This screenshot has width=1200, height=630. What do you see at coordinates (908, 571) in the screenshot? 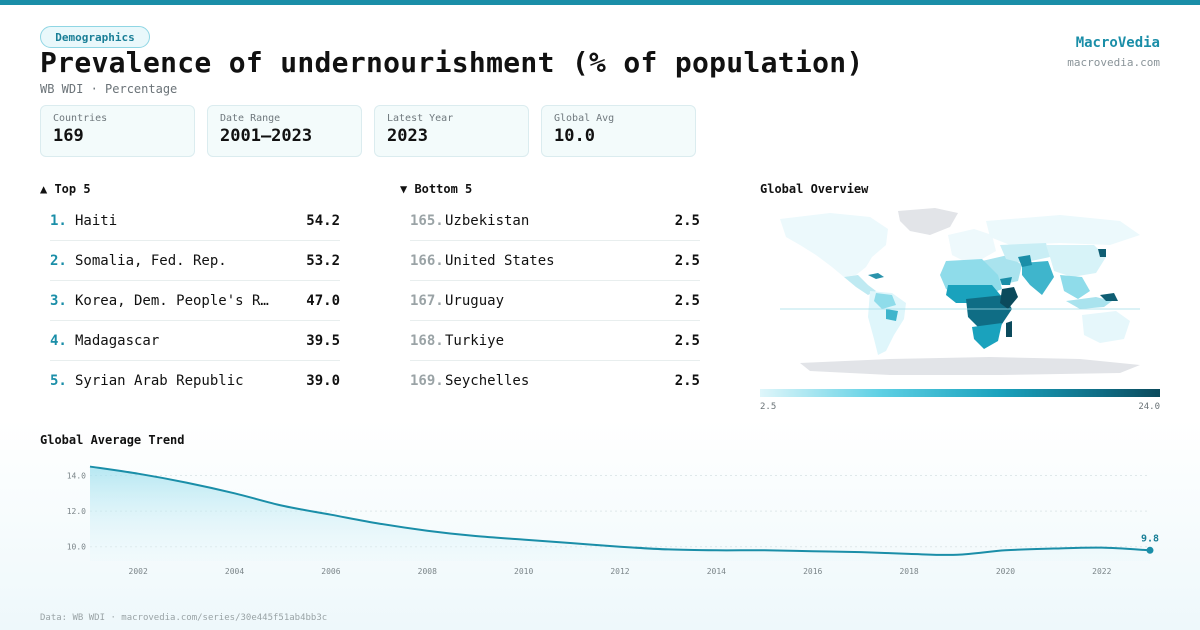
I see `x-tick-label: 2018` at bounding box center [908, 571].